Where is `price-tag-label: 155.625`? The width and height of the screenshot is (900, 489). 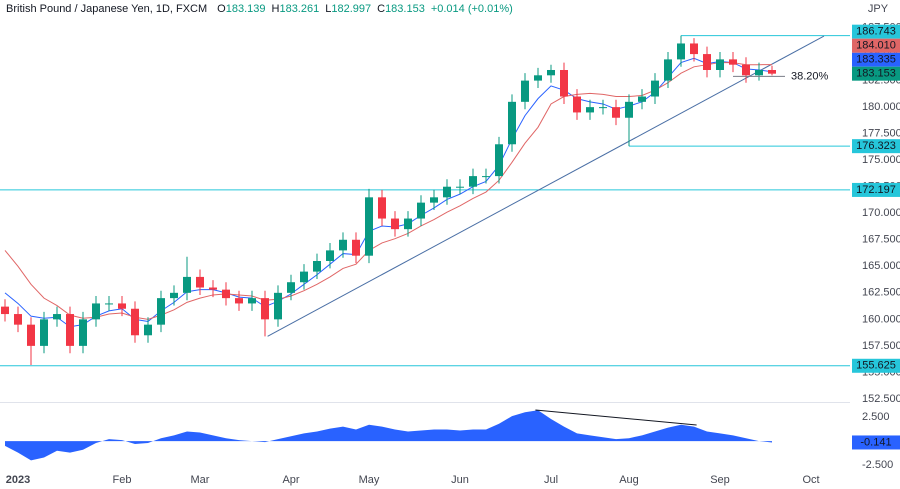 price-tag-label: 155.625 is located at coordinates (876, 366).